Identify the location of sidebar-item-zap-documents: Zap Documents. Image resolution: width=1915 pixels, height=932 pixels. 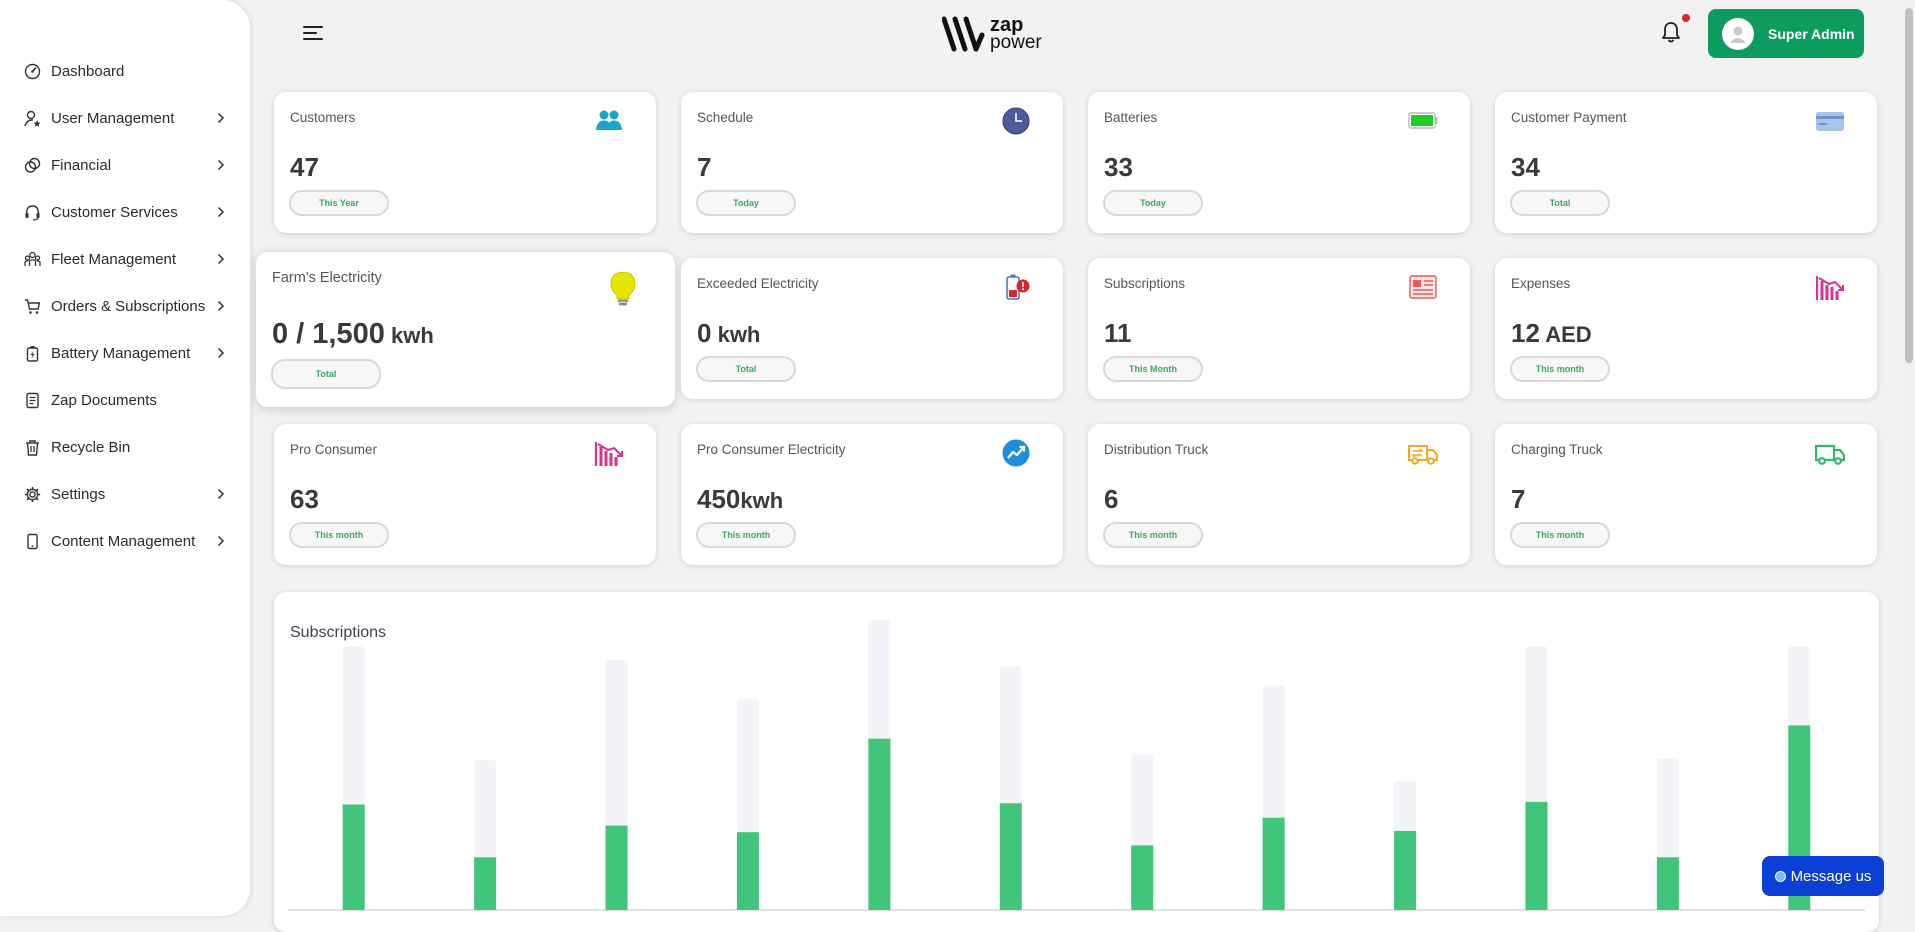
(125, 400).